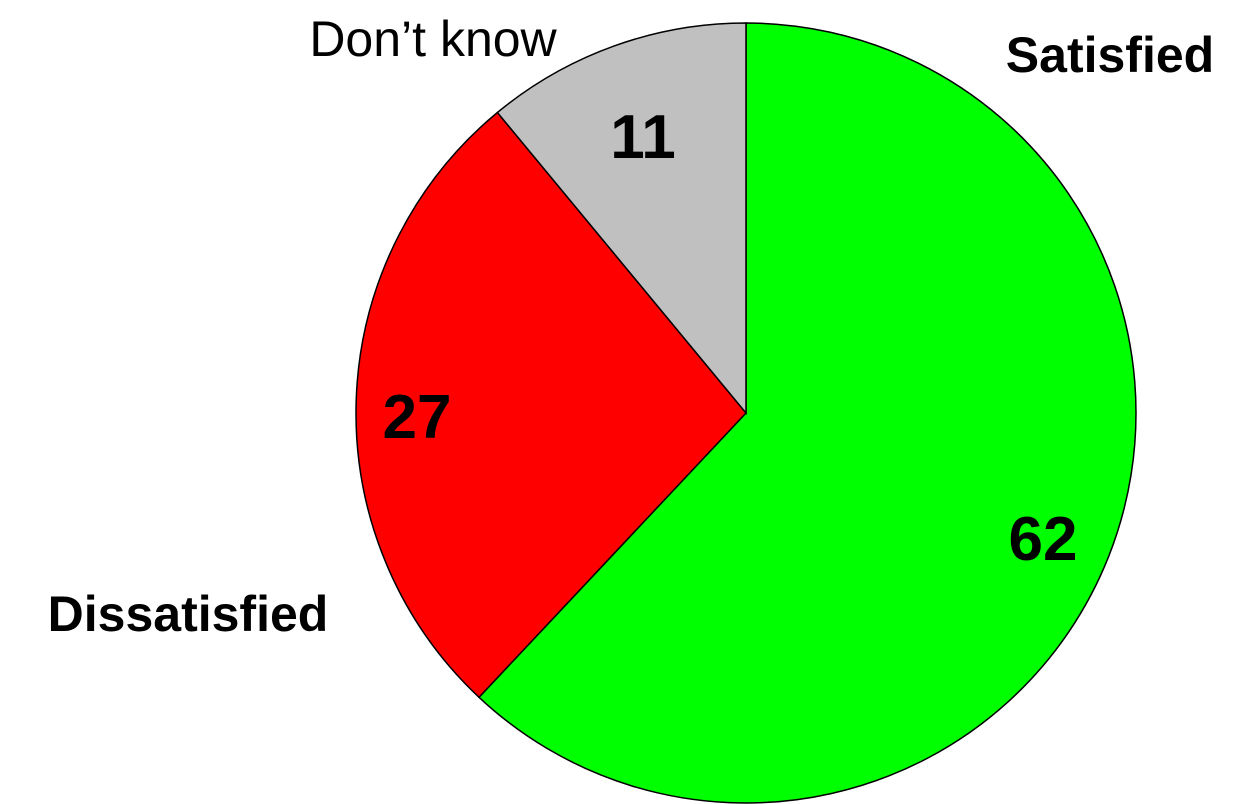  What do you see at coordinates (621, 219) in the screenshot?
I see `pie-slice-don-t-know` at bounding box center [621, 219].